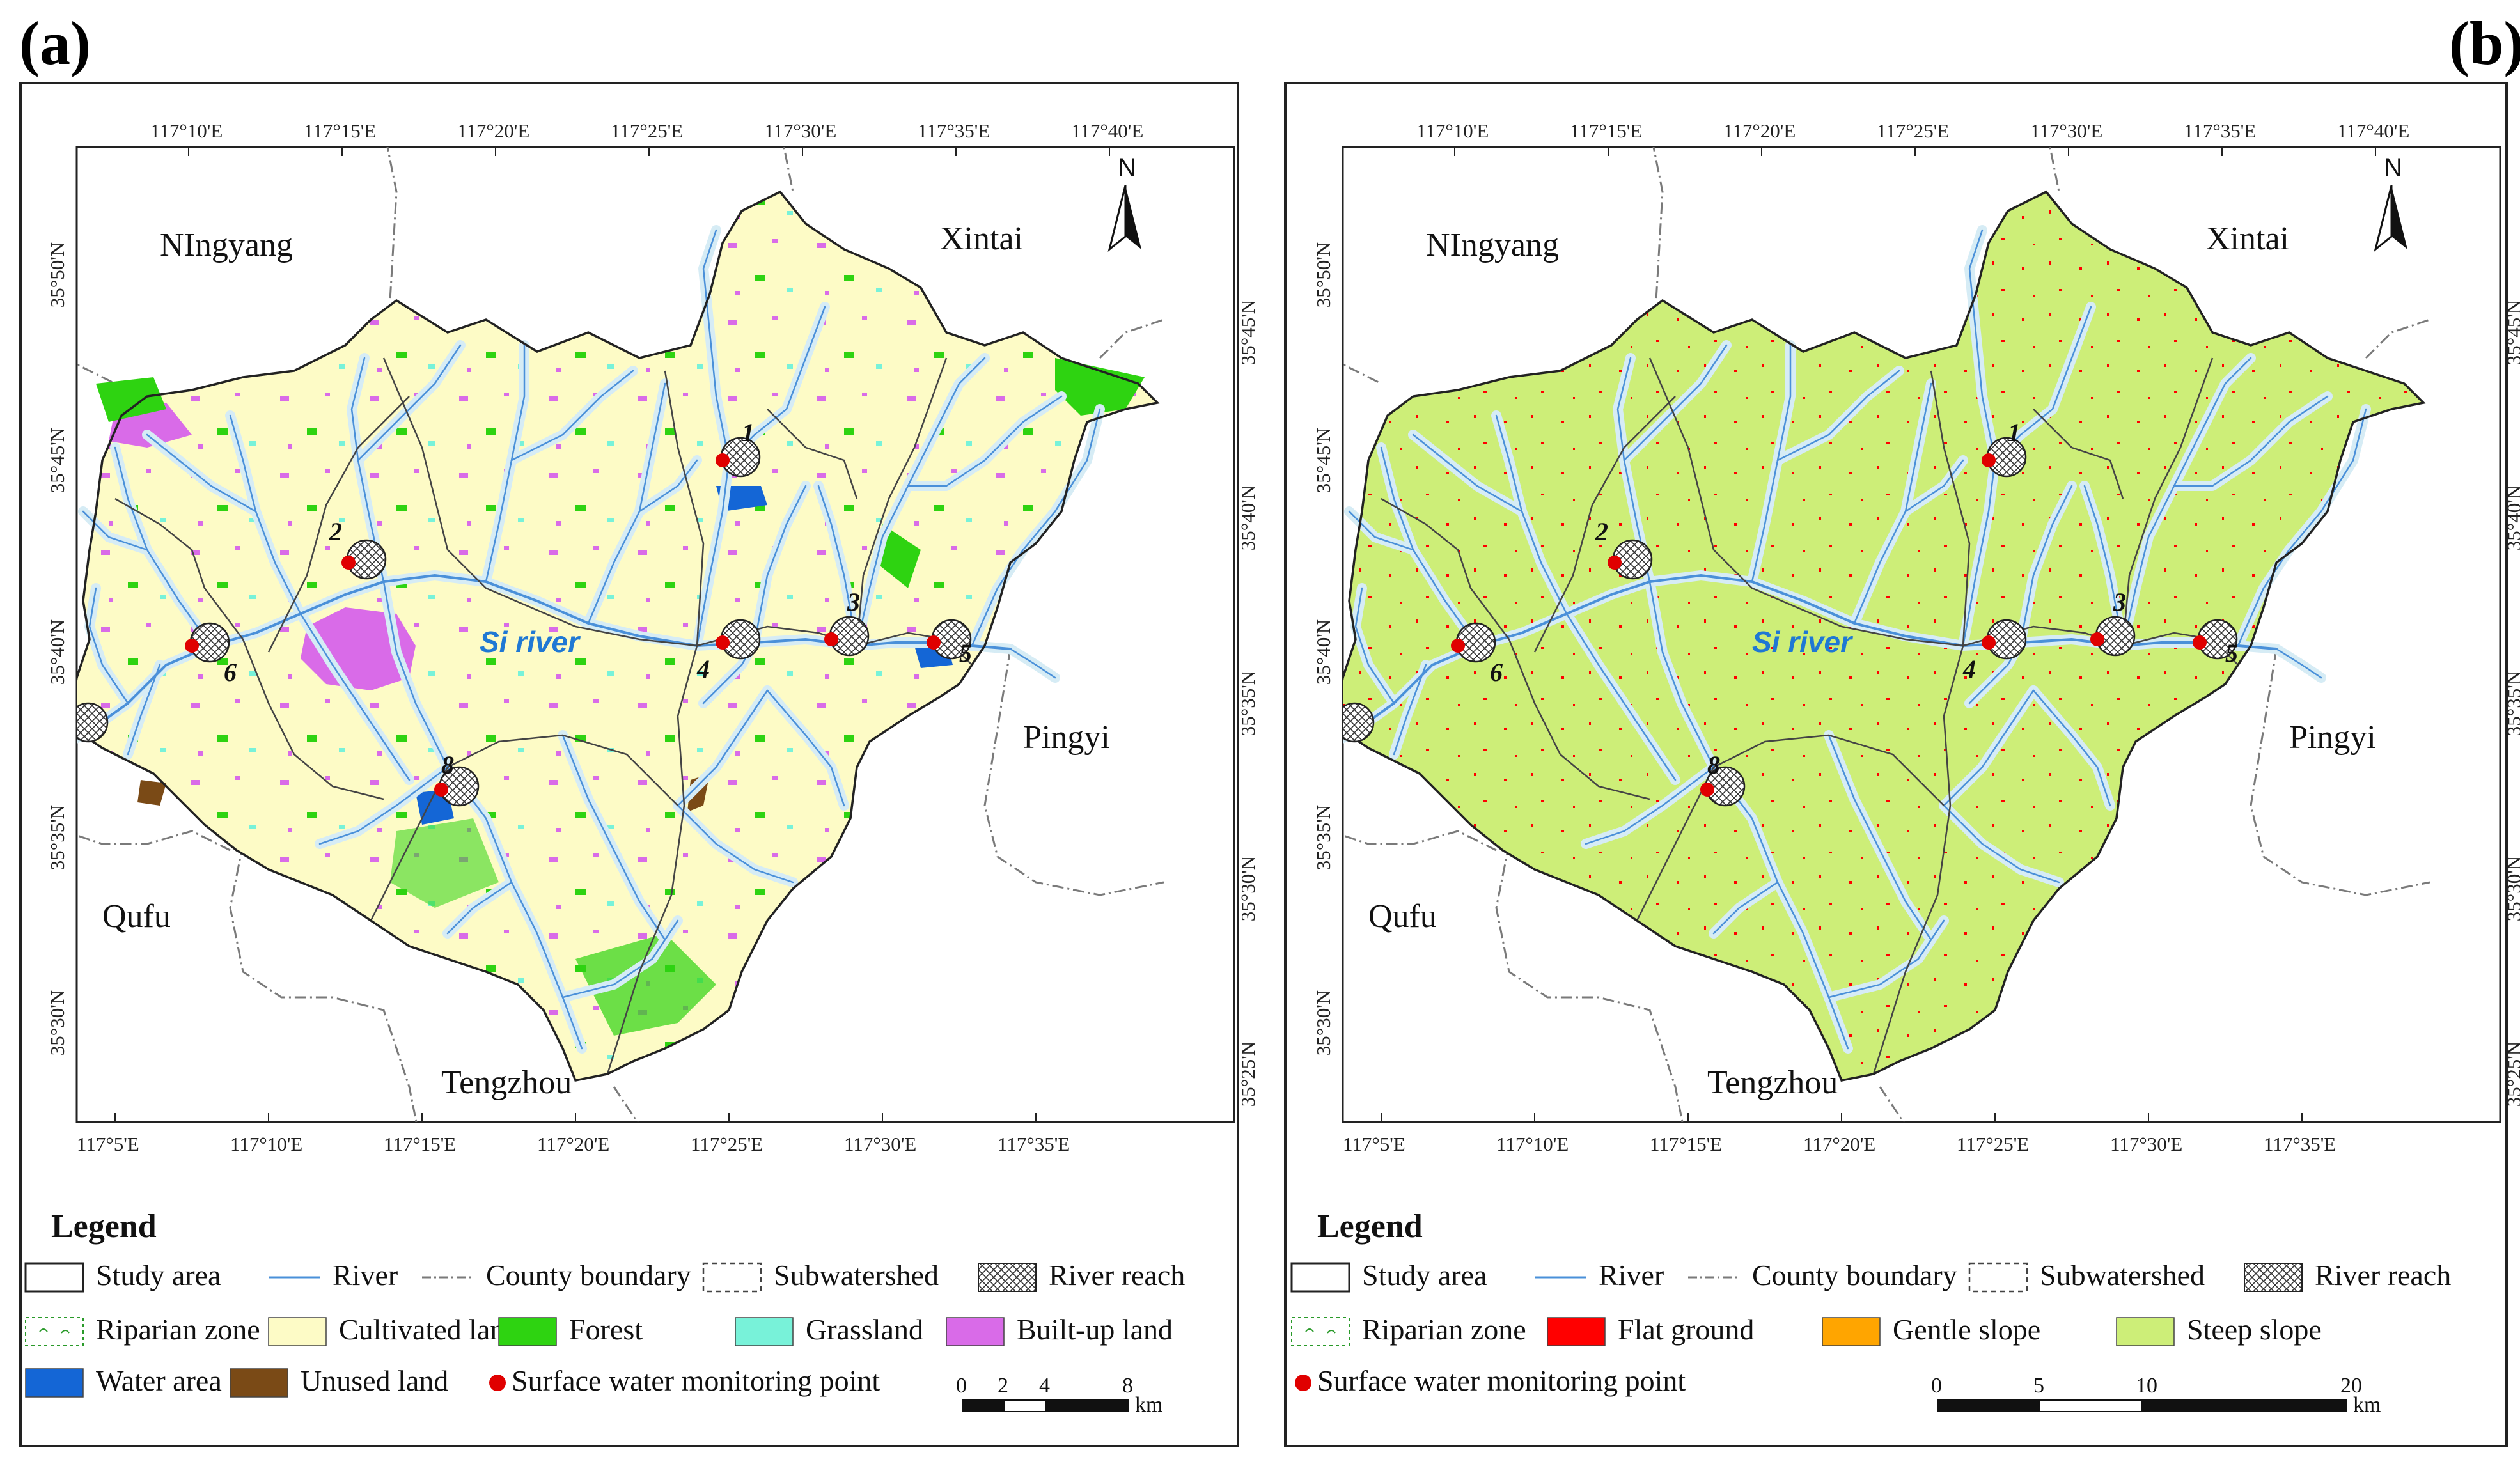 This screenshot has height=1457, width=2520. What do you see at coordinates (297, 1331) in the screenshot?
I see `legend-symbol-cultivated-land` at bounding box center [297, 1331].